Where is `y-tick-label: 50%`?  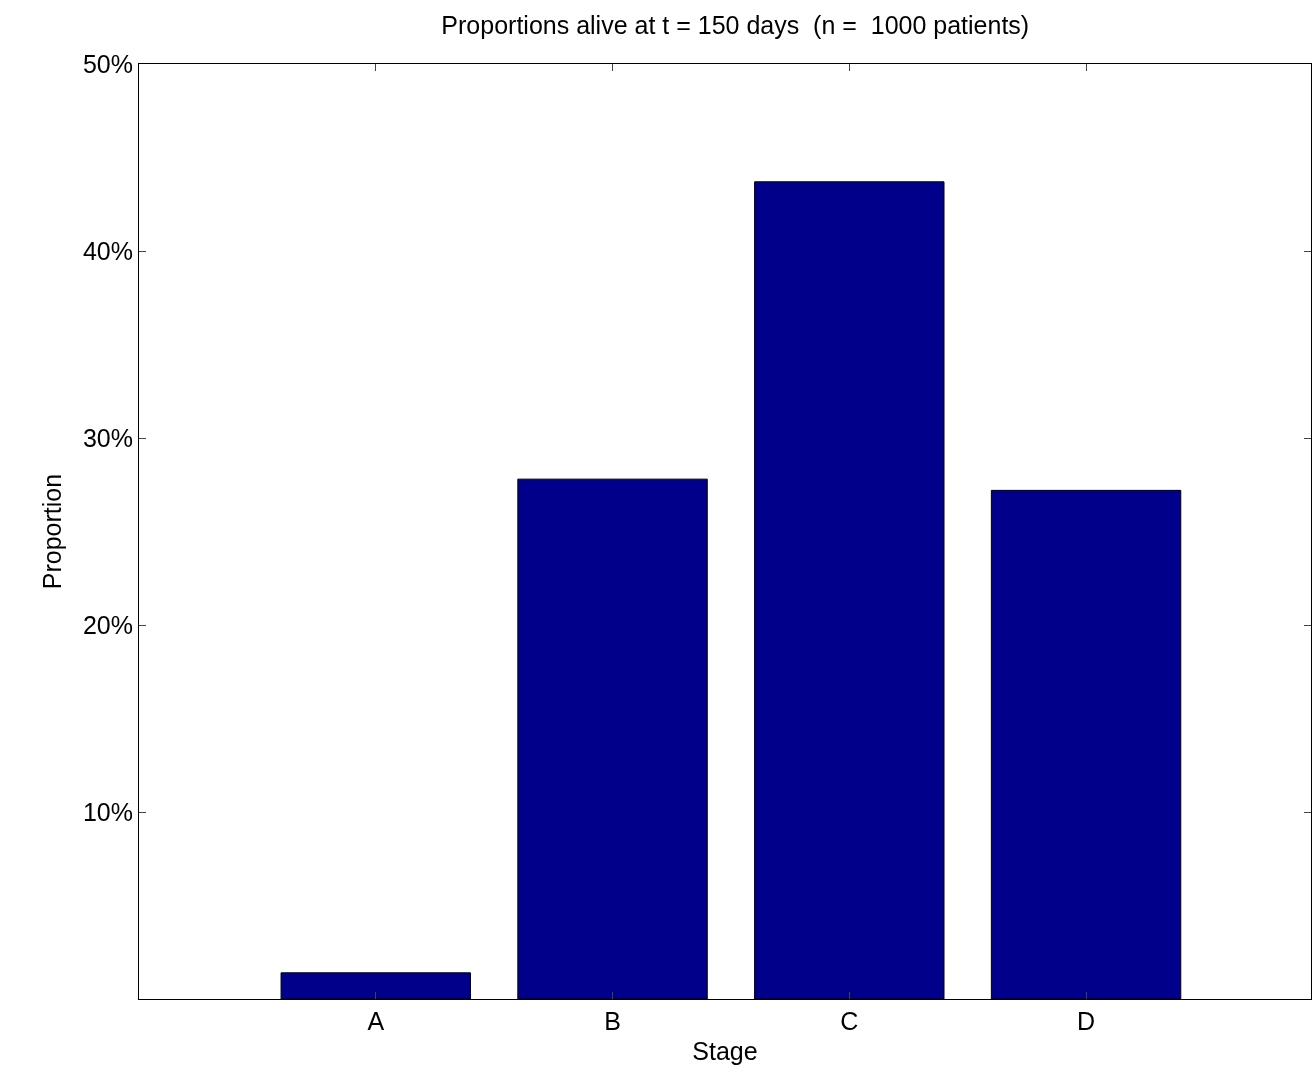 y-tick-label: 50% is located at coordinates (107, 63).